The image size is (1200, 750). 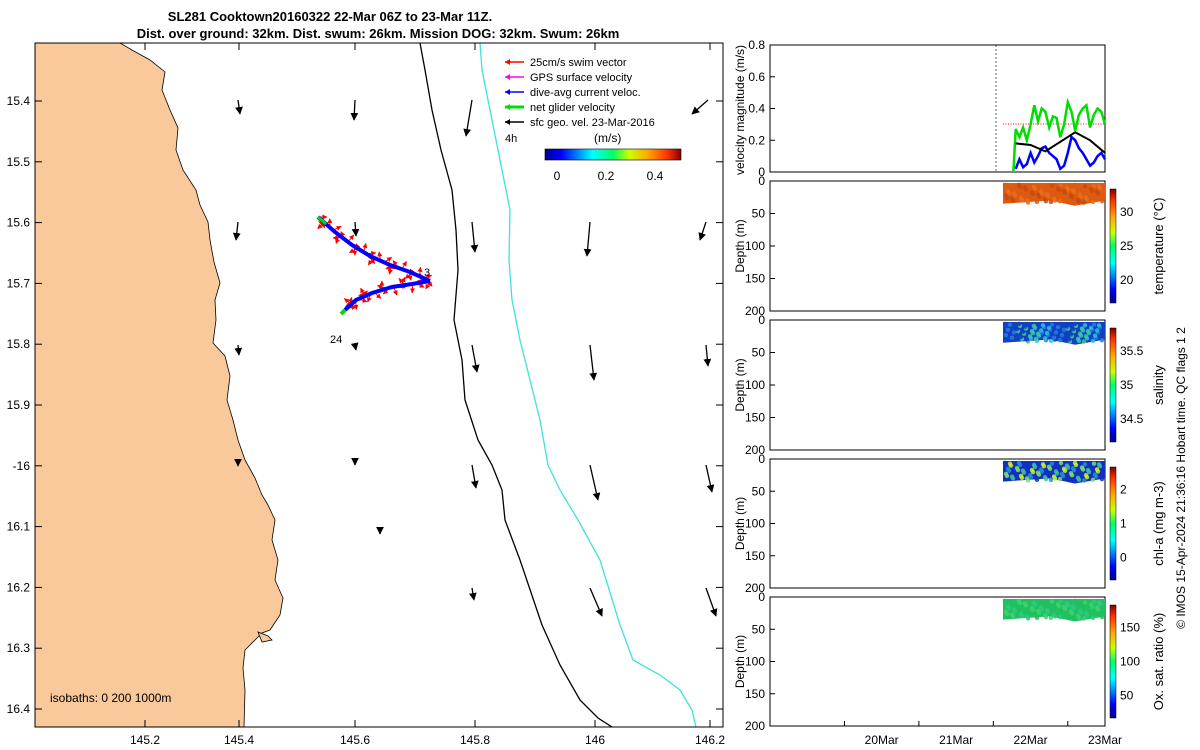 I want to click on depth-colorbar-label: Ox. sat. ratio (%), so click(x=1158, y=662).